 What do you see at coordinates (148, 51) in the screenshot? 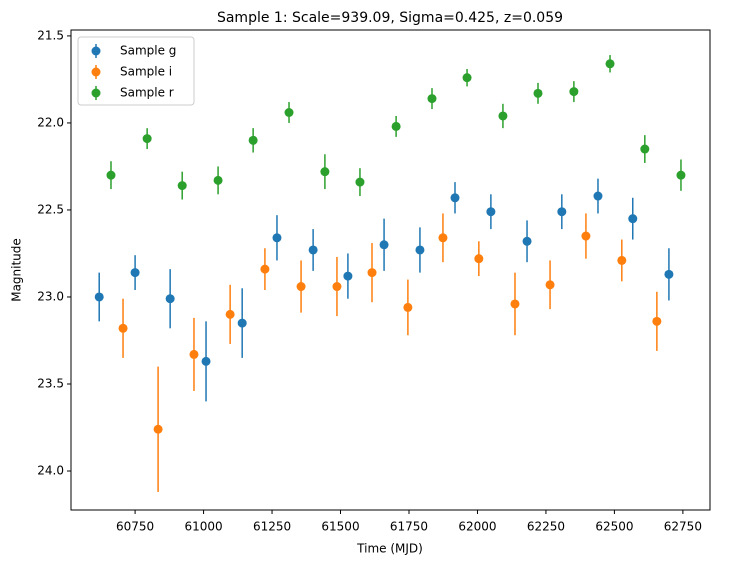
I see `legend-label: Sample g` at bounding box center [148, 51].